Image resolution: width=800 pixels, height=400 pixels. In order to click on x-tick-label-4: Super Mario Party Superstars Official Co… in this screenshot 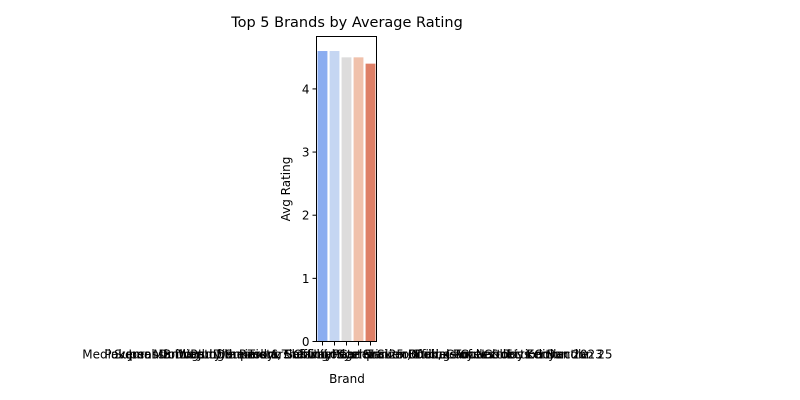, I will do `click(358, 355)`.